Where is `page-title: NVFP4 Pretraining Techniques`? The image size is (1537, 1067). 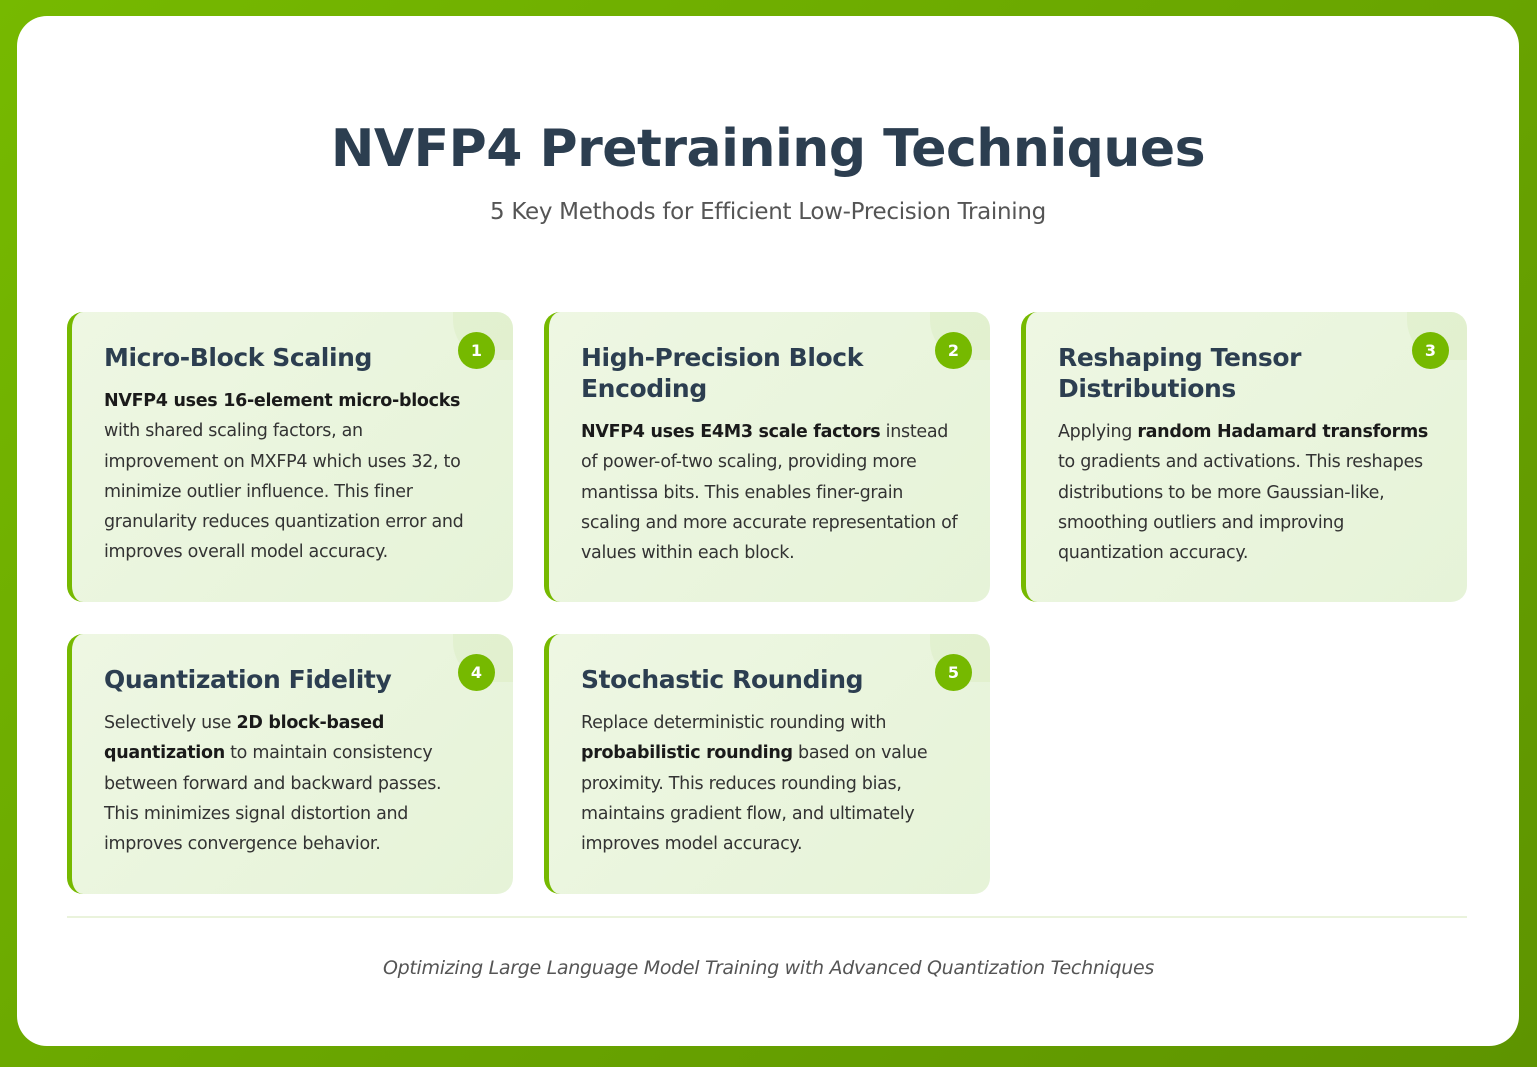
page-title: NVFP4 Pretraining Techniques is located at coordinates (768, 149).